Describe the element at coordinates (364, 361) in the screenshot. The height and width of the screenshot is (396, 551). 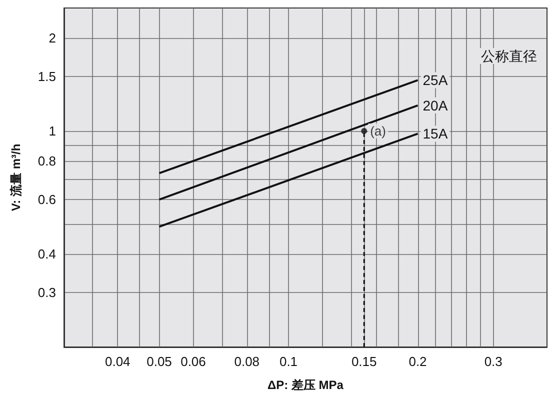
I see `x-tick-label: 0.15` at that location.